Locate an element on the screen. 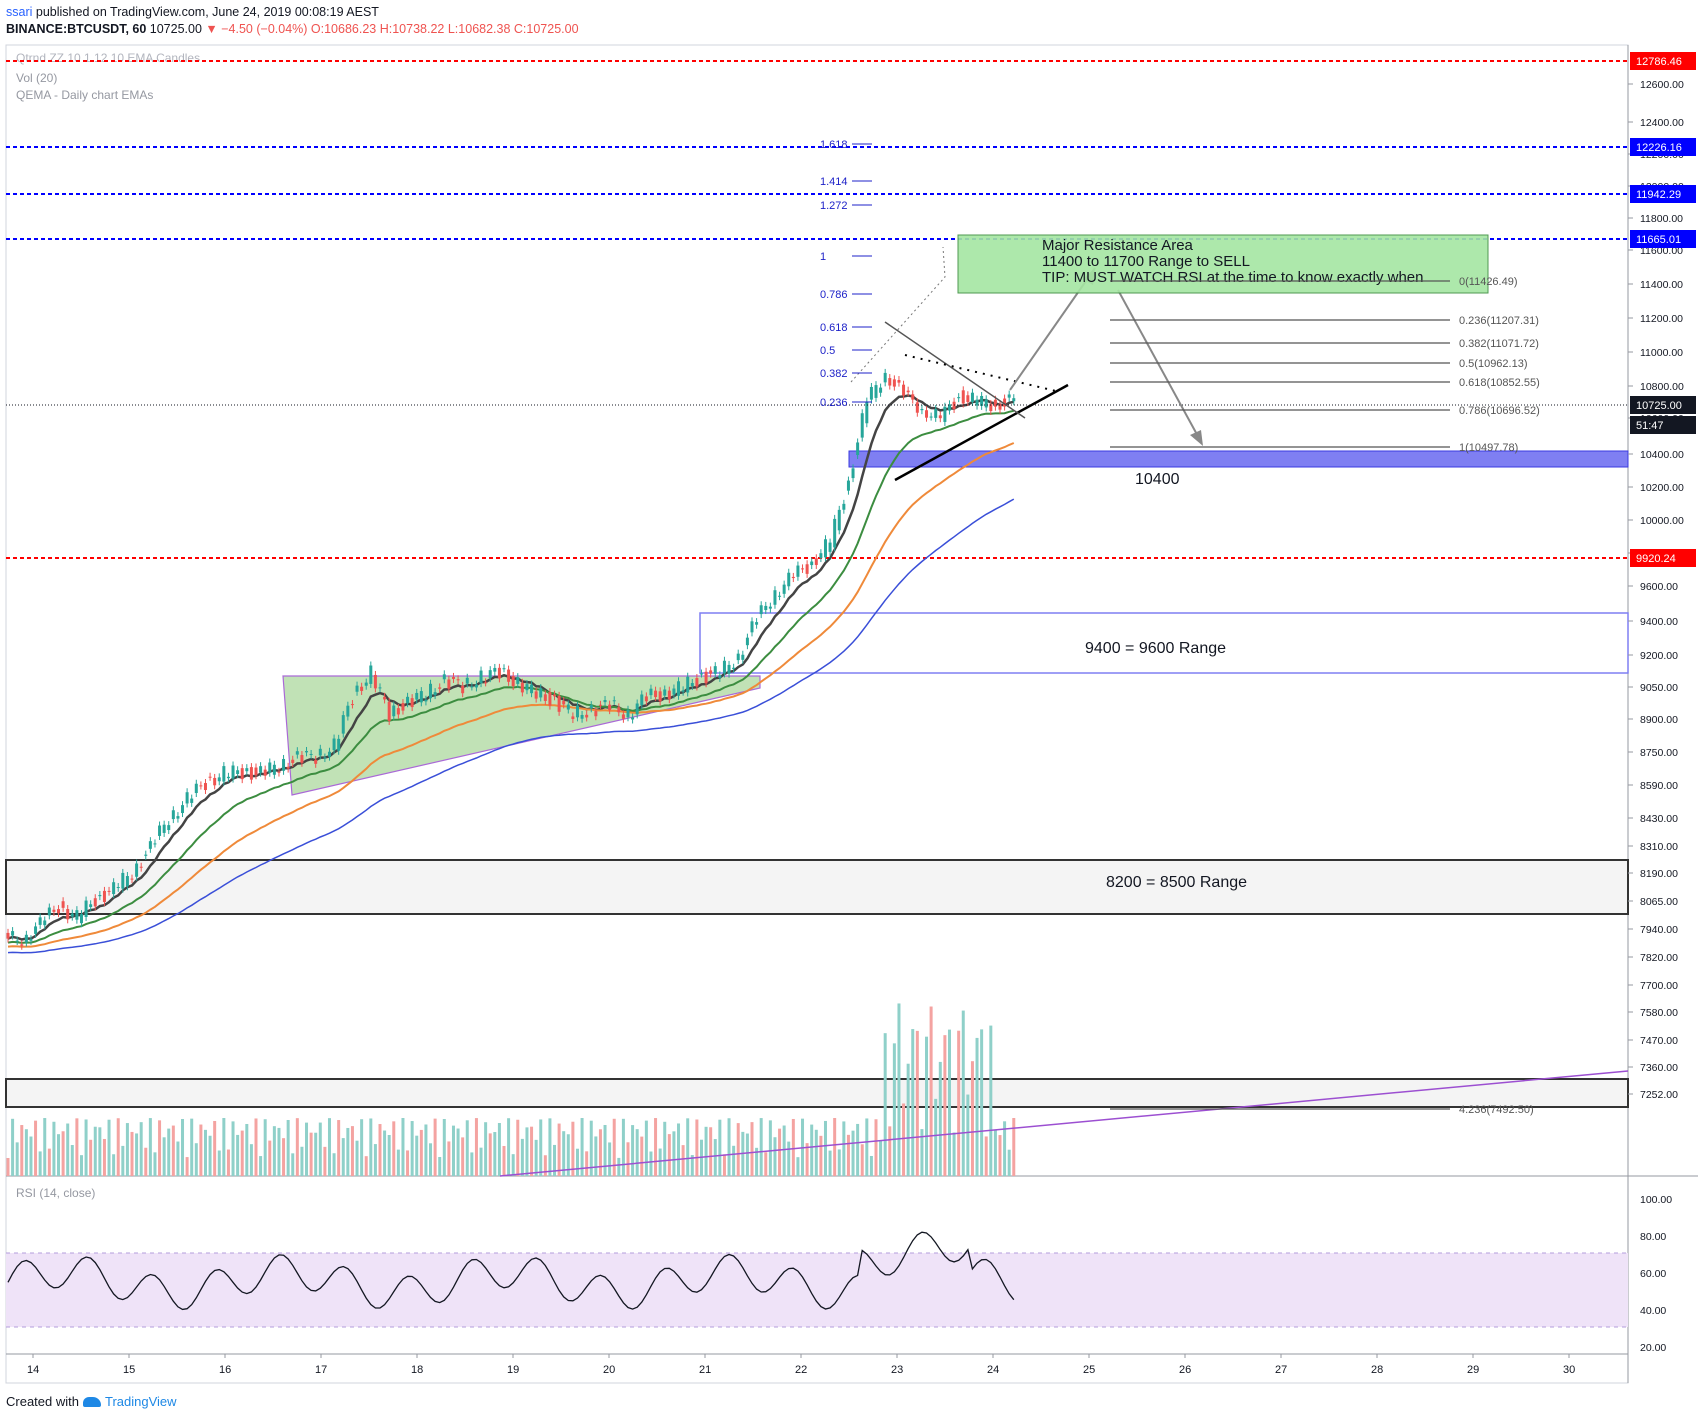  tick-label: 16 is located at coordinates (225, 1370).